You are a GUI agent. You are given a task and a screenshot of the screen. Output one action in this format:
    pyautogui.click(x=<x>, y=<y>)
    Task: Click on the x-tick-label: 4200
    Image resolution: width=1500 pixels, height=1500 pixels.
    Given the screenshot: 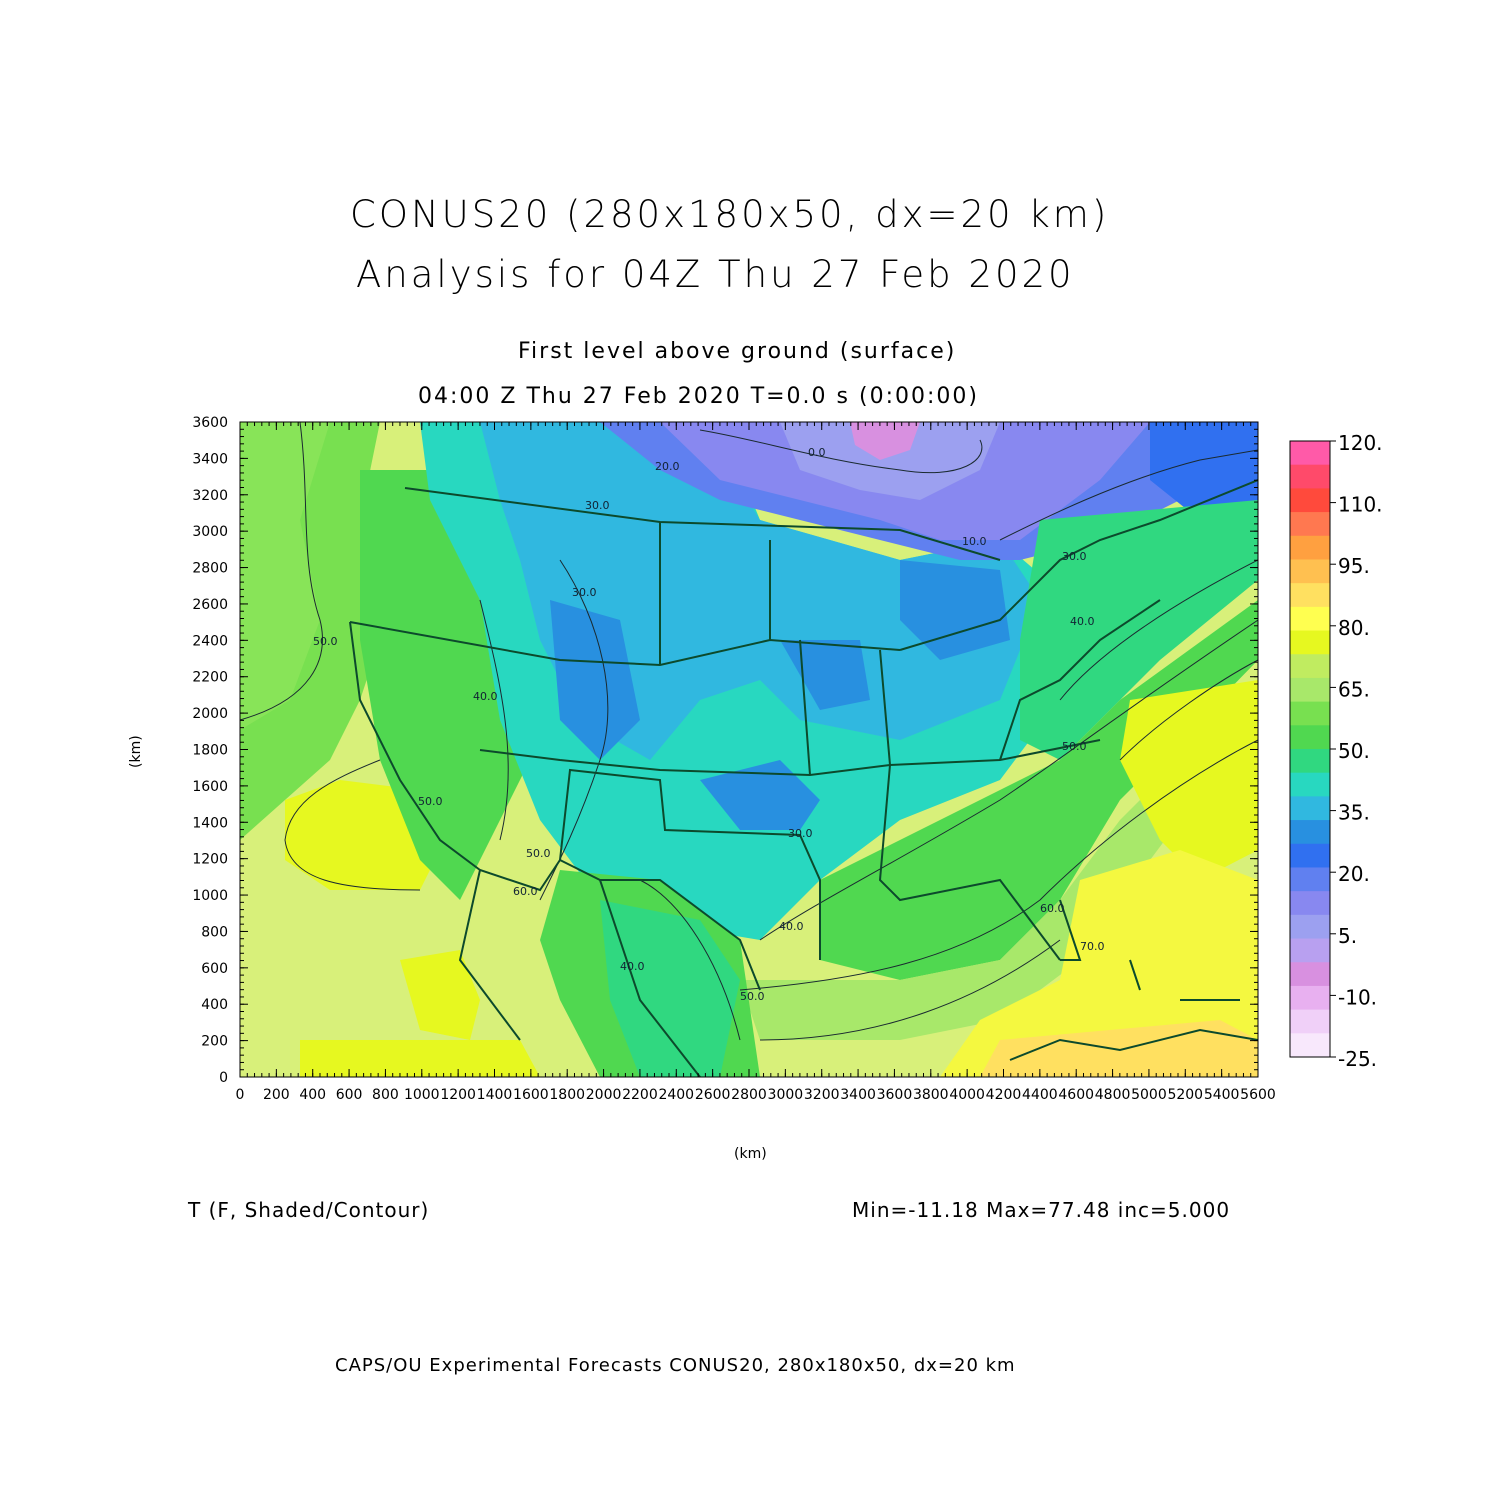 What is the action you would take?
    pyautogui.click(x=1004, y=1095)
    